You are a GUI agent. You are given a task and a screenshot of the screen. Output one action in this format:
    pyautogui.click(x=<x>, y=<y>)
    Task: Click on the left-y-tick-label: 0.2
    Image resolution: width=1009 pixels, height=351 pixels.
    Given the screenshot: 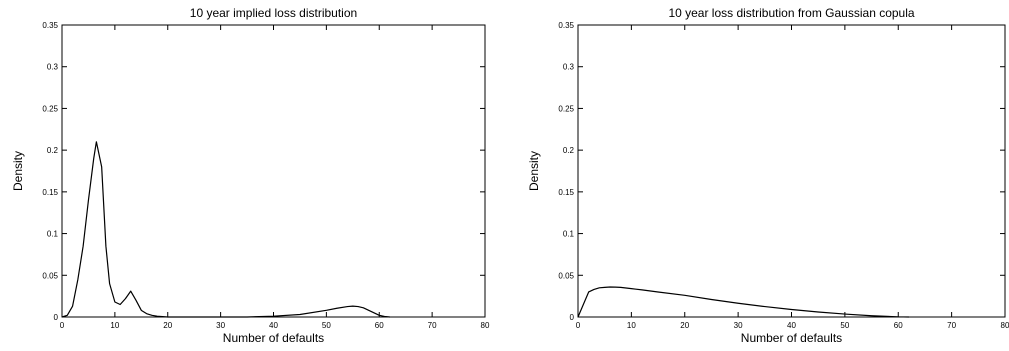 What is the action you would take?
    pyautogui.click(x=53, y=150)
    